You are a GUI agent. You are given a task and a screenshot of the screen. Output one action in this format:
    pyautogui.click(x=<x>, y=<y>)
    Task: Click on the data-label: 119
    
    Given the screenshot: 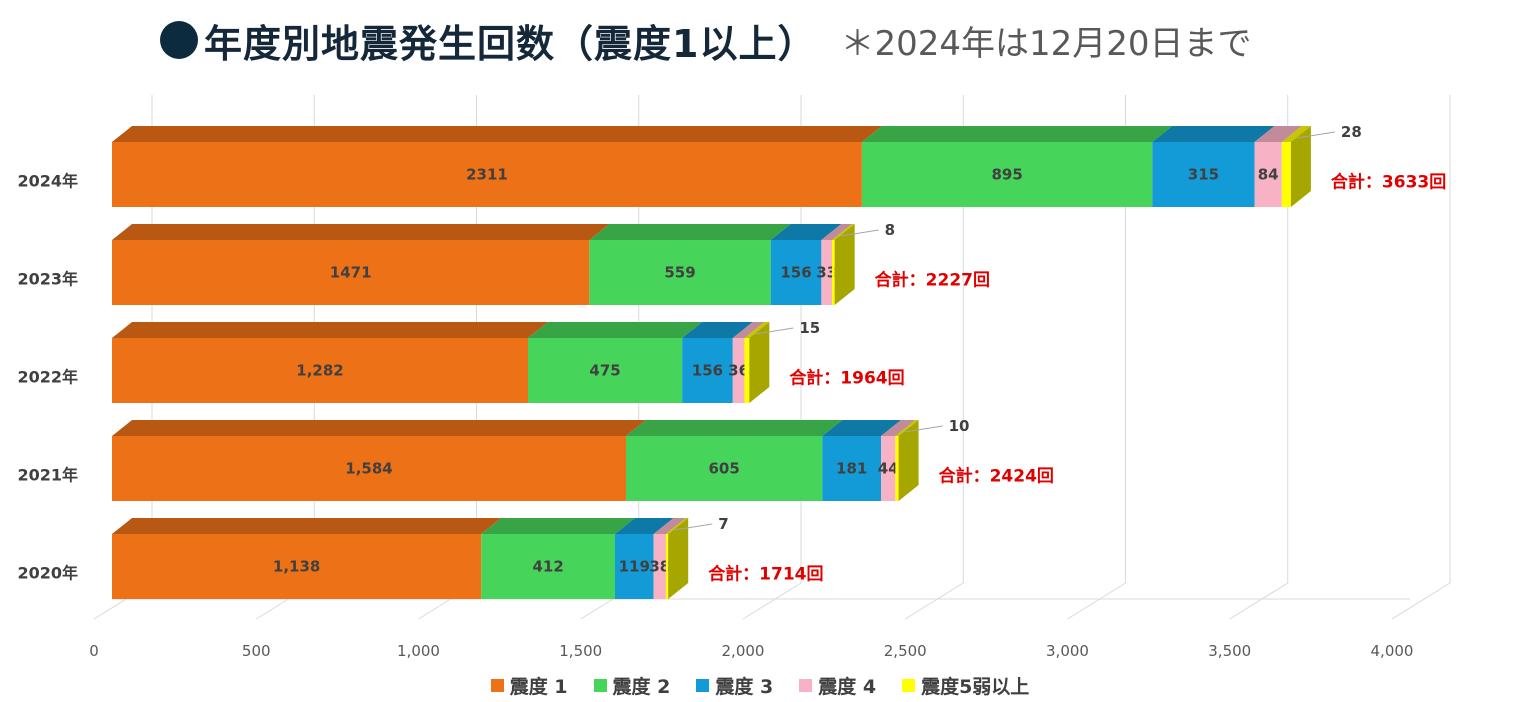 What is the action you would take?
    pyautogui.click(x=634, y=567)
    